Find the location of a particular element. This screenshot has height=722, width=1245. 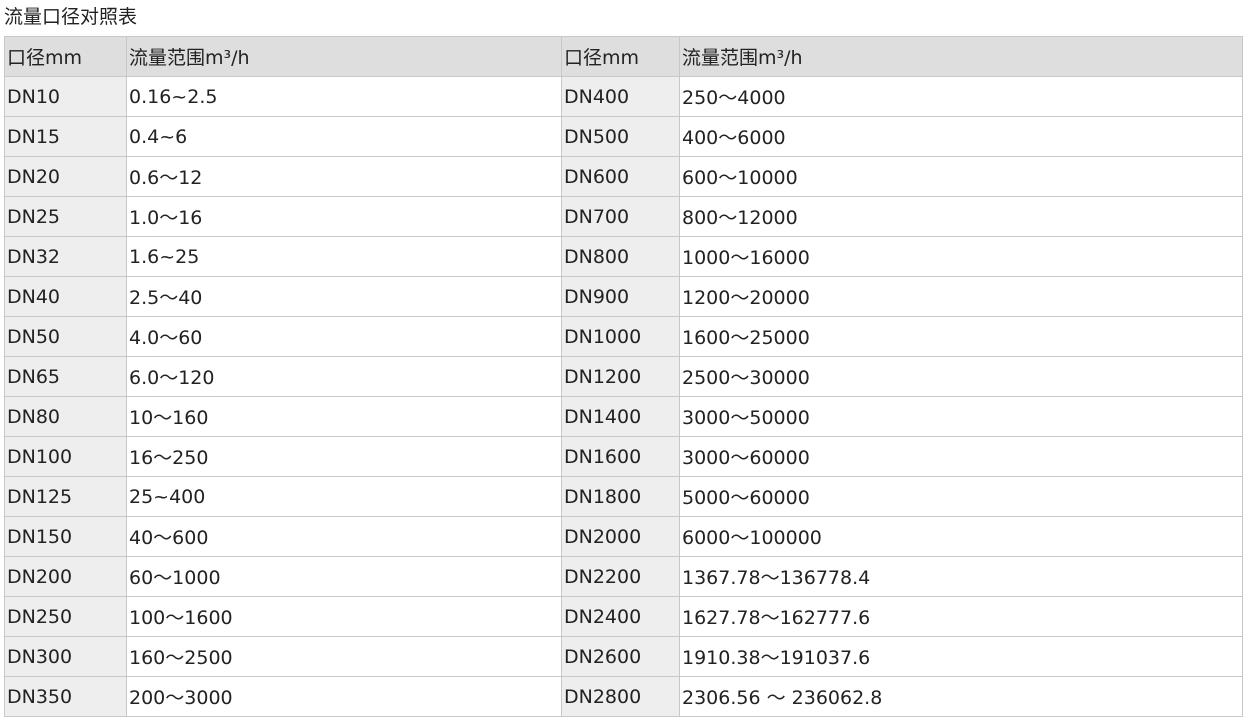

diameter-cell: DN700 is located at coordinates (620, 216).